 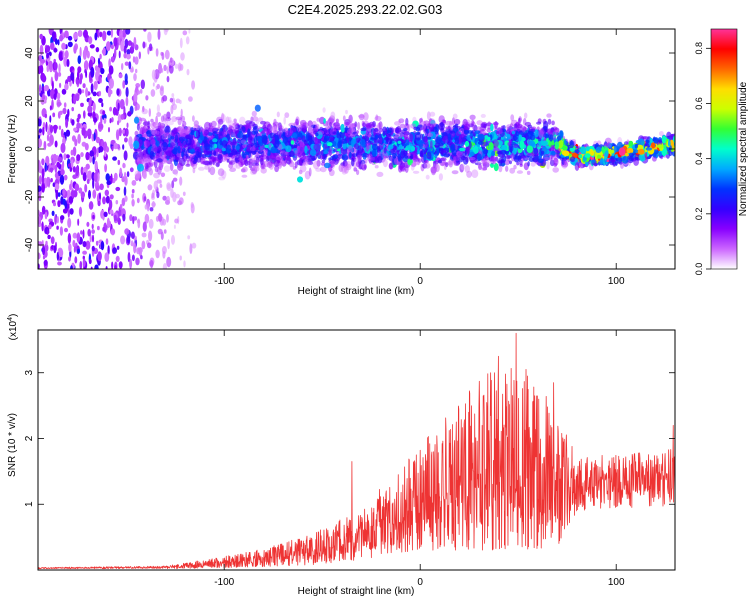 What do you see at coordinates (356, 291) in the screenshot?
I see `spectrogram-x-label: Height of straight line (km)` at bounding box center [356, 291].